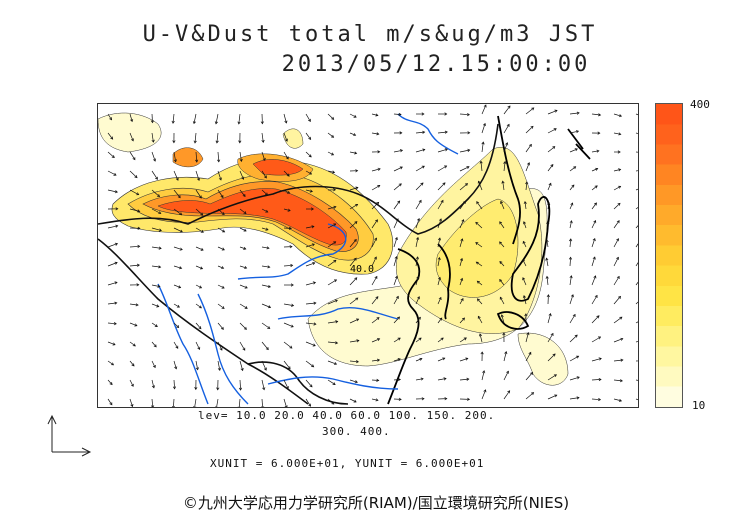 The width and height of the screenshot is (752, 532). Describe the element at coordinates (376, 503) in the screenshot. I see `copyright-credit: ©九州大学応用力学研究所(RIAM)/国立環境研究所(NIES)` at that location.